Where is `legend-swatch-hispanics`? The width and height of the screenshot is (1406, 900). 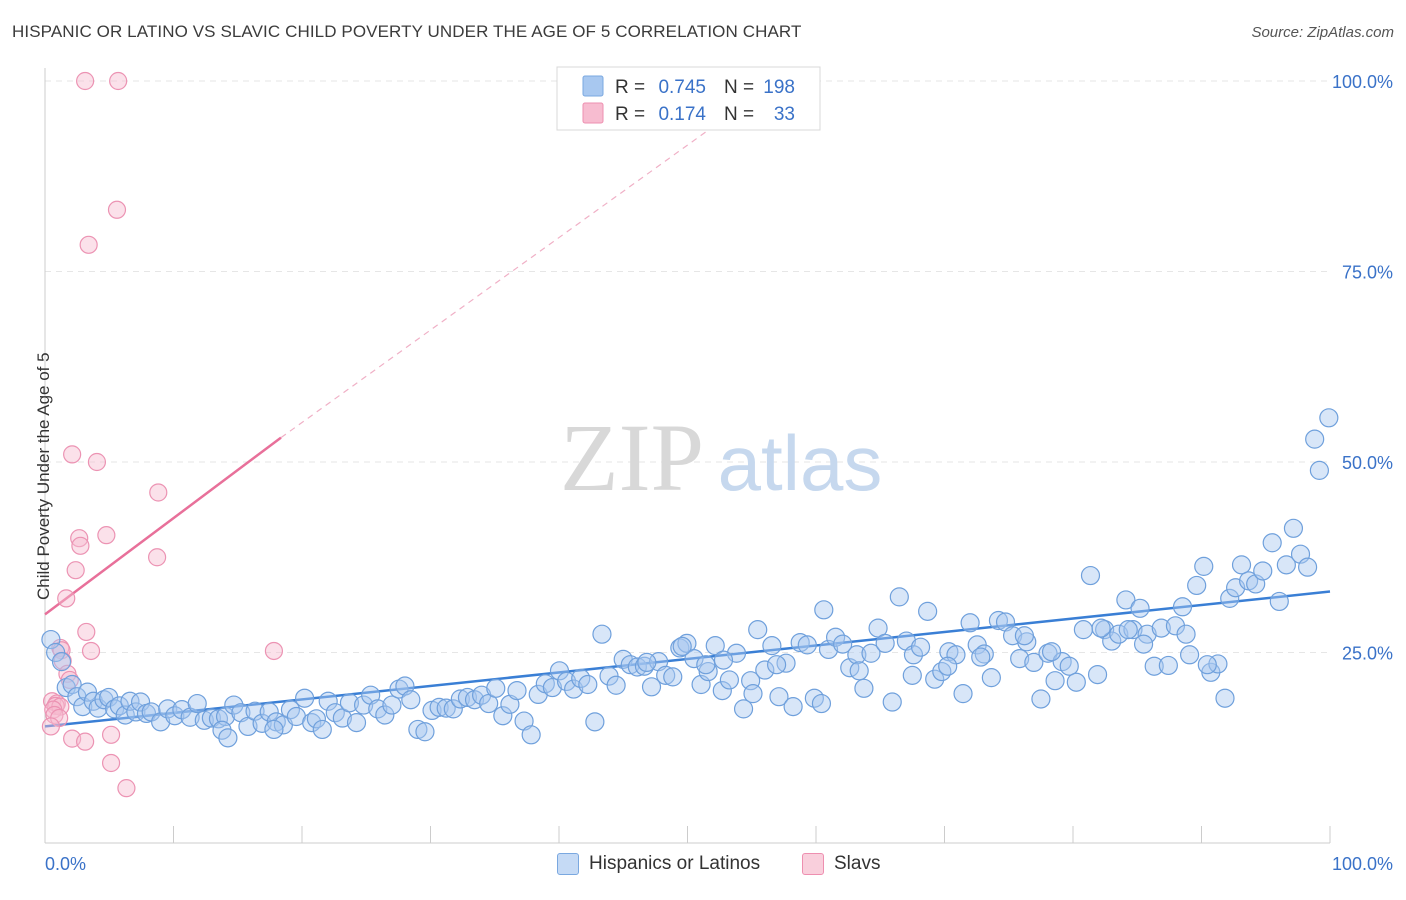
legend-swatch-hispanics is located at coordinates (568, 864).